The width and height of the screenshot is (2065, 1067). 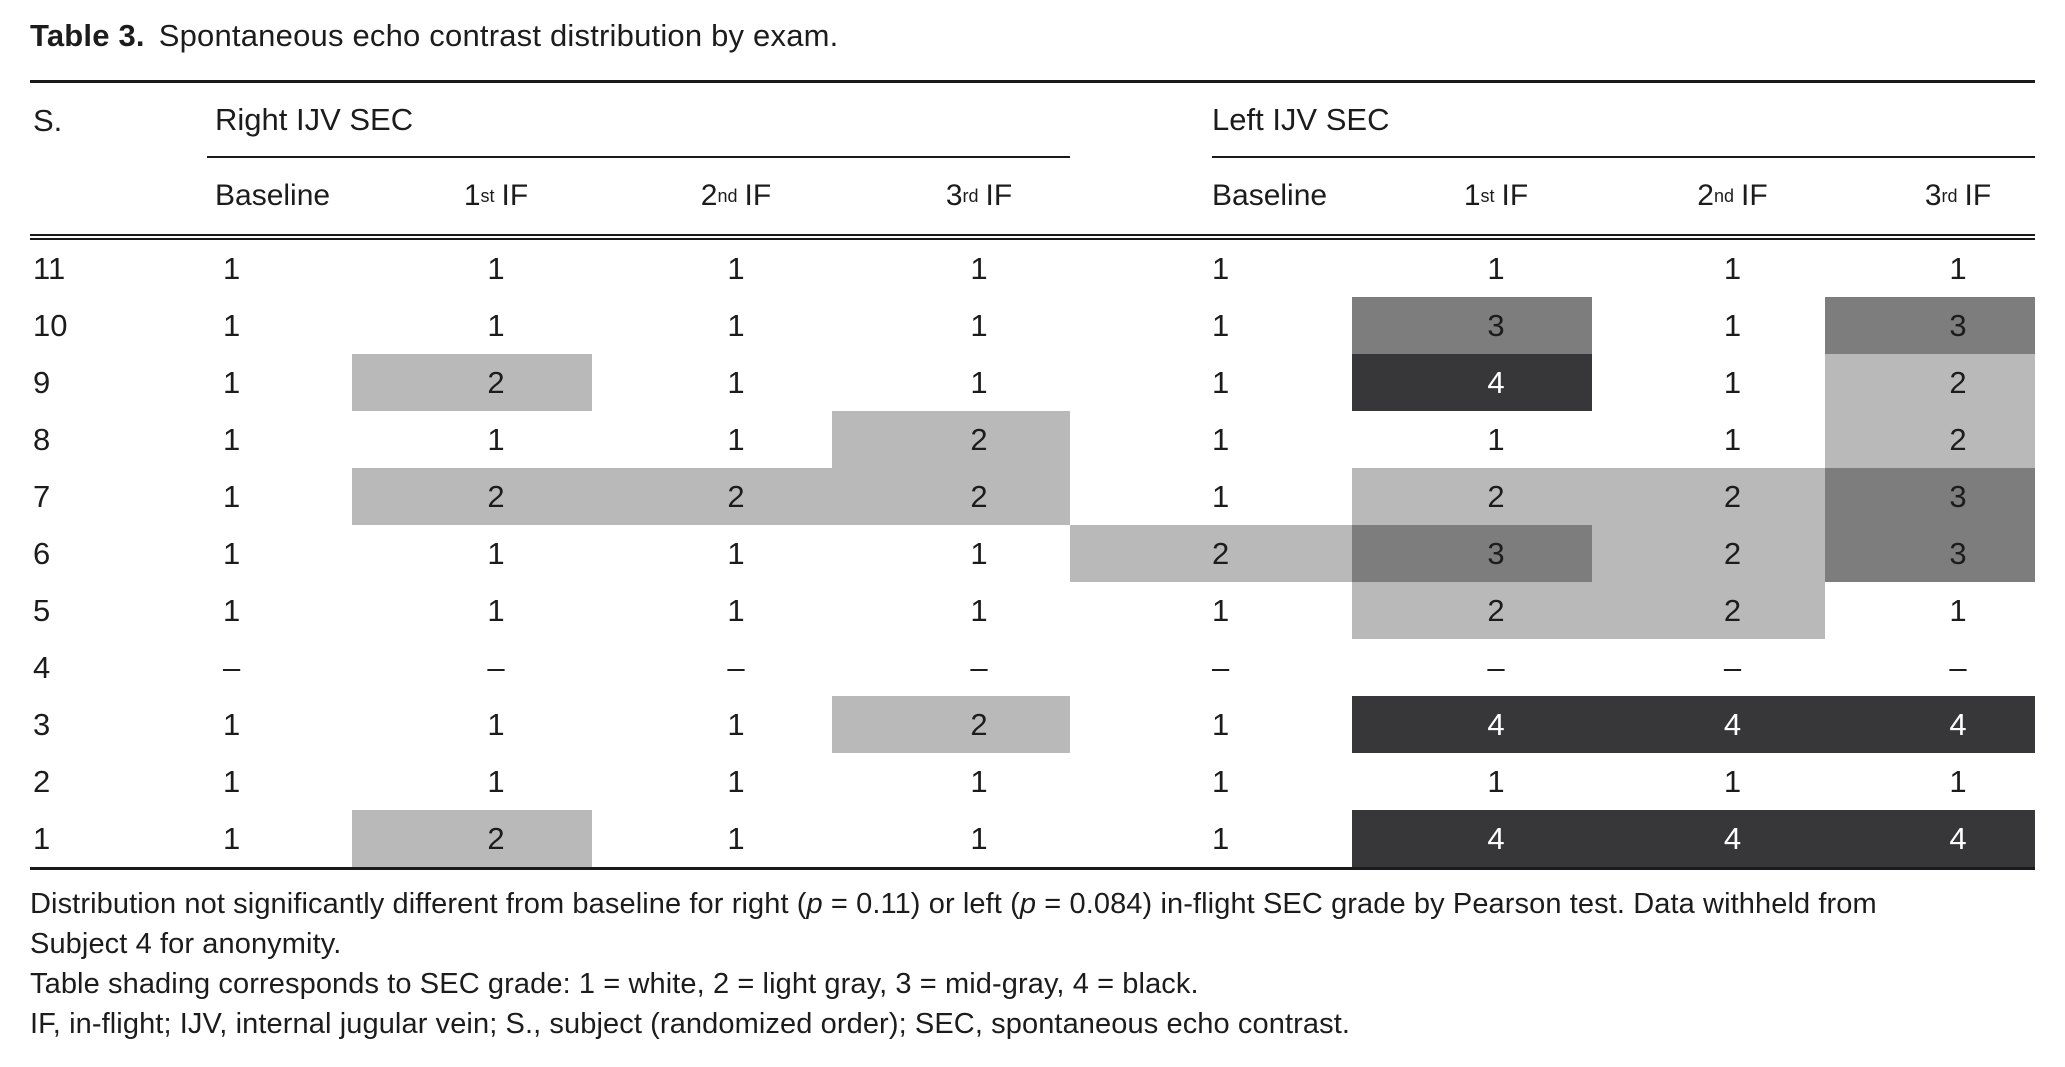 What do you see at coordinates (1032, 667) in the screenshot?
I see `table-row: 4 – – – – – – – –` at bounding box center [1032, 667].